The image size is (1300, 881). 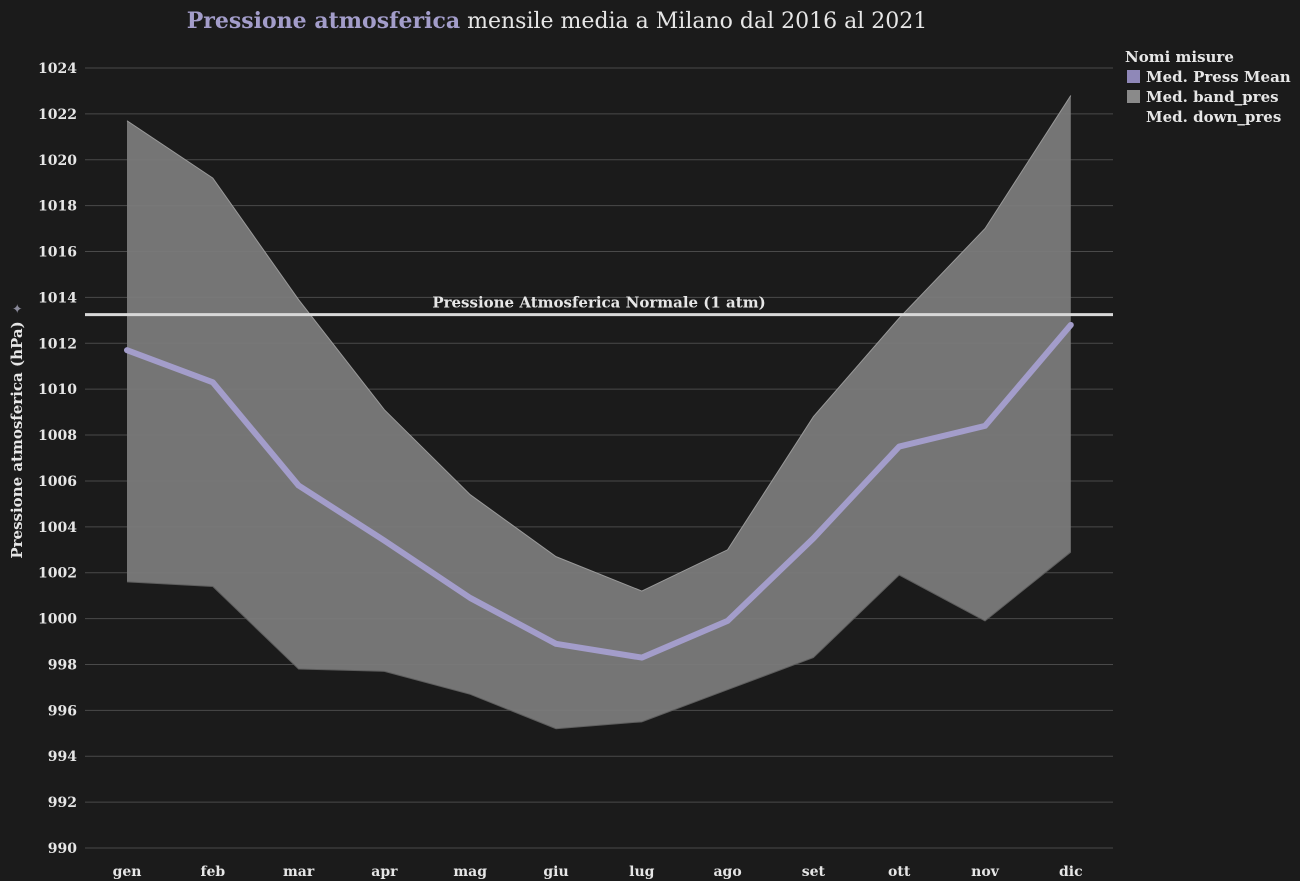 I want to click on pin-icon: ✦, so click(x=18, y=308).